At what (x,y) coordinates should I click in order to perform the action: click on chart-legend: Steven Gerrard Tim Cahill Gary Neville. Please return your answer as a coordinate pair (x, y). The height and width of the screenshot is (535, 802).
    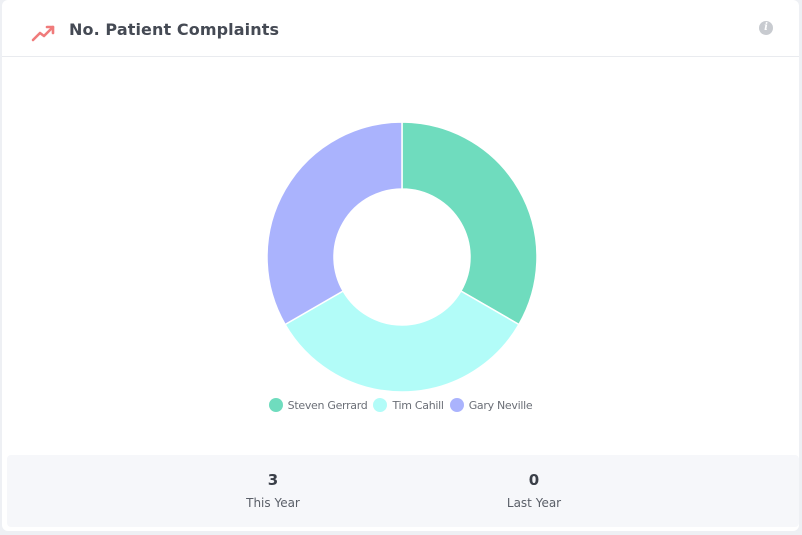
    Looking at the image, I should click on (400, 405).